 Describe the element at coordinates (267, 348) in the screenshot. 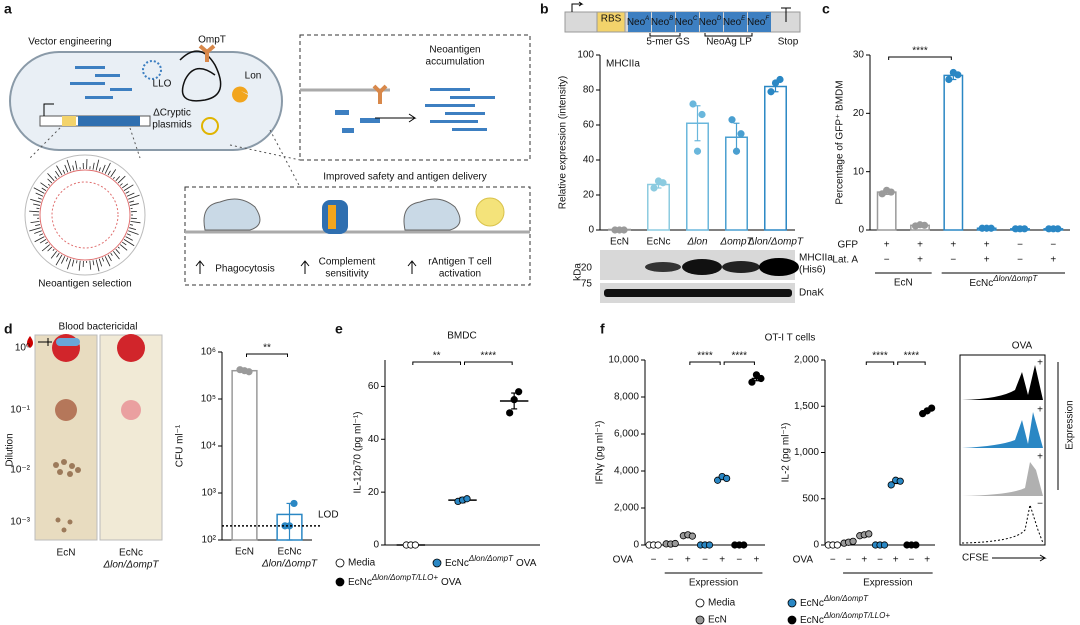

I see `sig-label: **` at that location.